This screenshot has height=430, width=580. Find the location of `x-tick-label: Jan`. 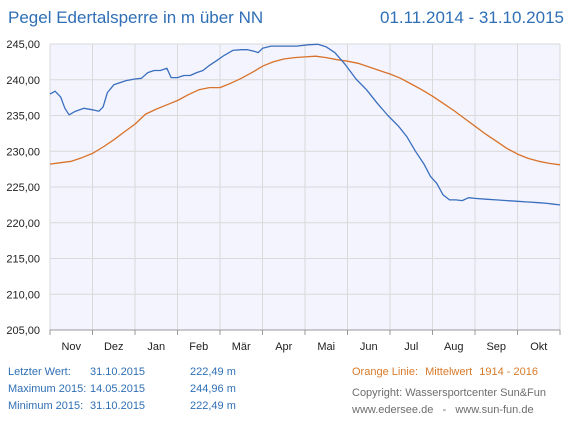

x-tick-label: Jan is located at coordinates (156, 347).